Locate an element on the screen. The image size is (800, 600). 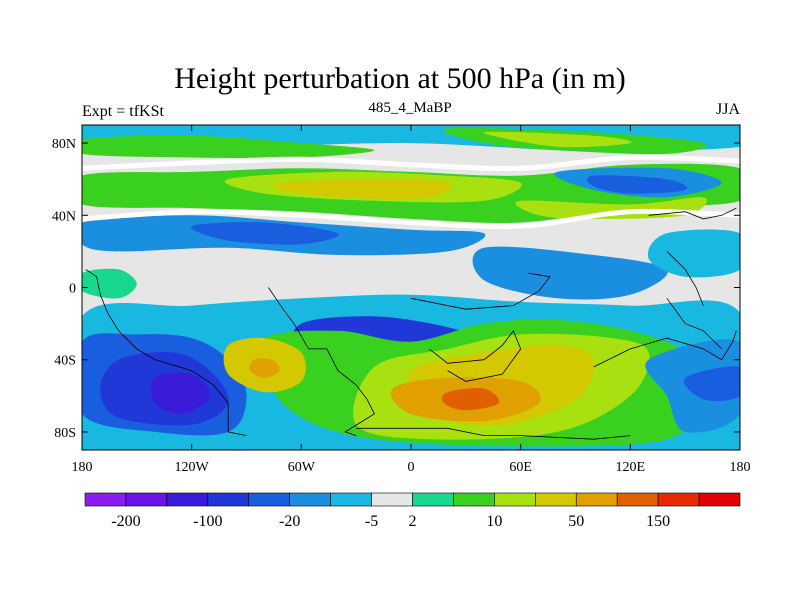
field-south-east-blue-core is located at coordinates (711, 384).